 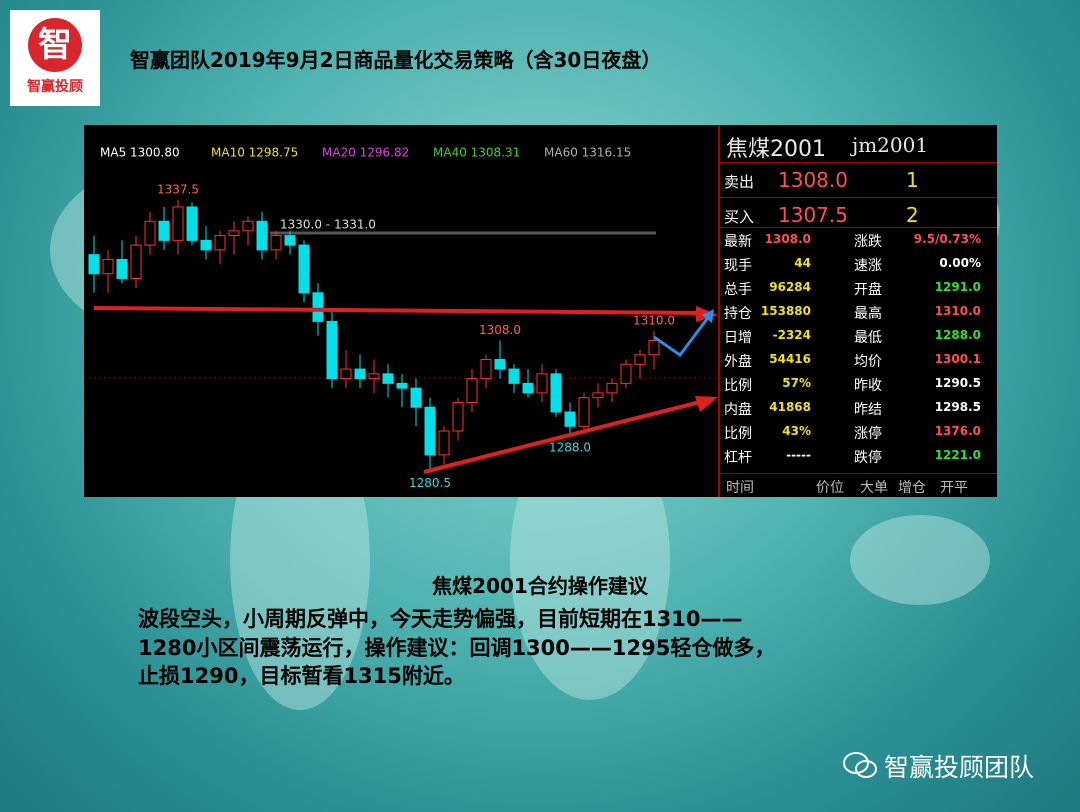 What do you see at coordinates (738, 290) in the screenshot?
I see `quote-label: 总手` at bounding box center [738, 290].